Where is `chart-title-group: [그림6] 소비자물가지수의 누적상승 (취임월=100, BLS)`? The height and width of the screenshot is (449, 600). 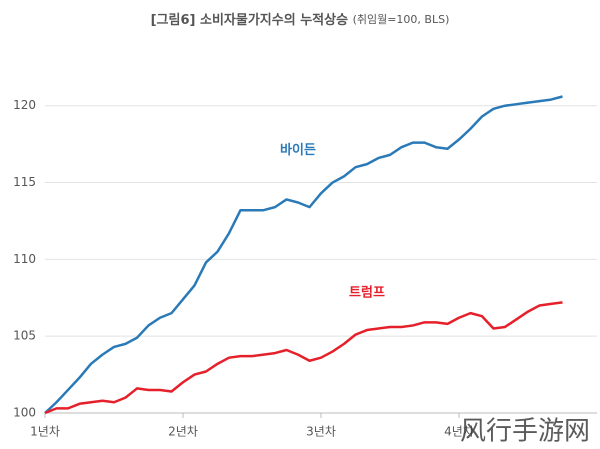
chart-title-group: [그림6] 소비자물가지수의 누적상승 (취임월=100, BLS) is located at coordinates (300, 20).